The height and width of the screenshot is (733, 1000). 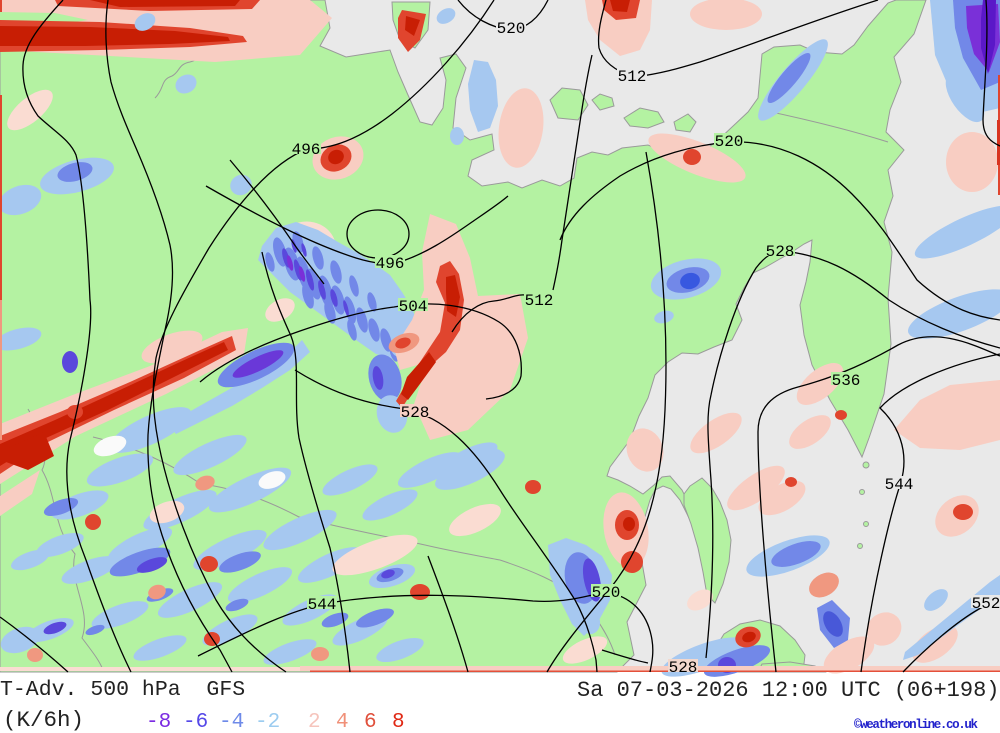 What do you see at coordinates (398, 722) in the screenshot?
I see `svg-text: 8` at bounding box center [398, 722].